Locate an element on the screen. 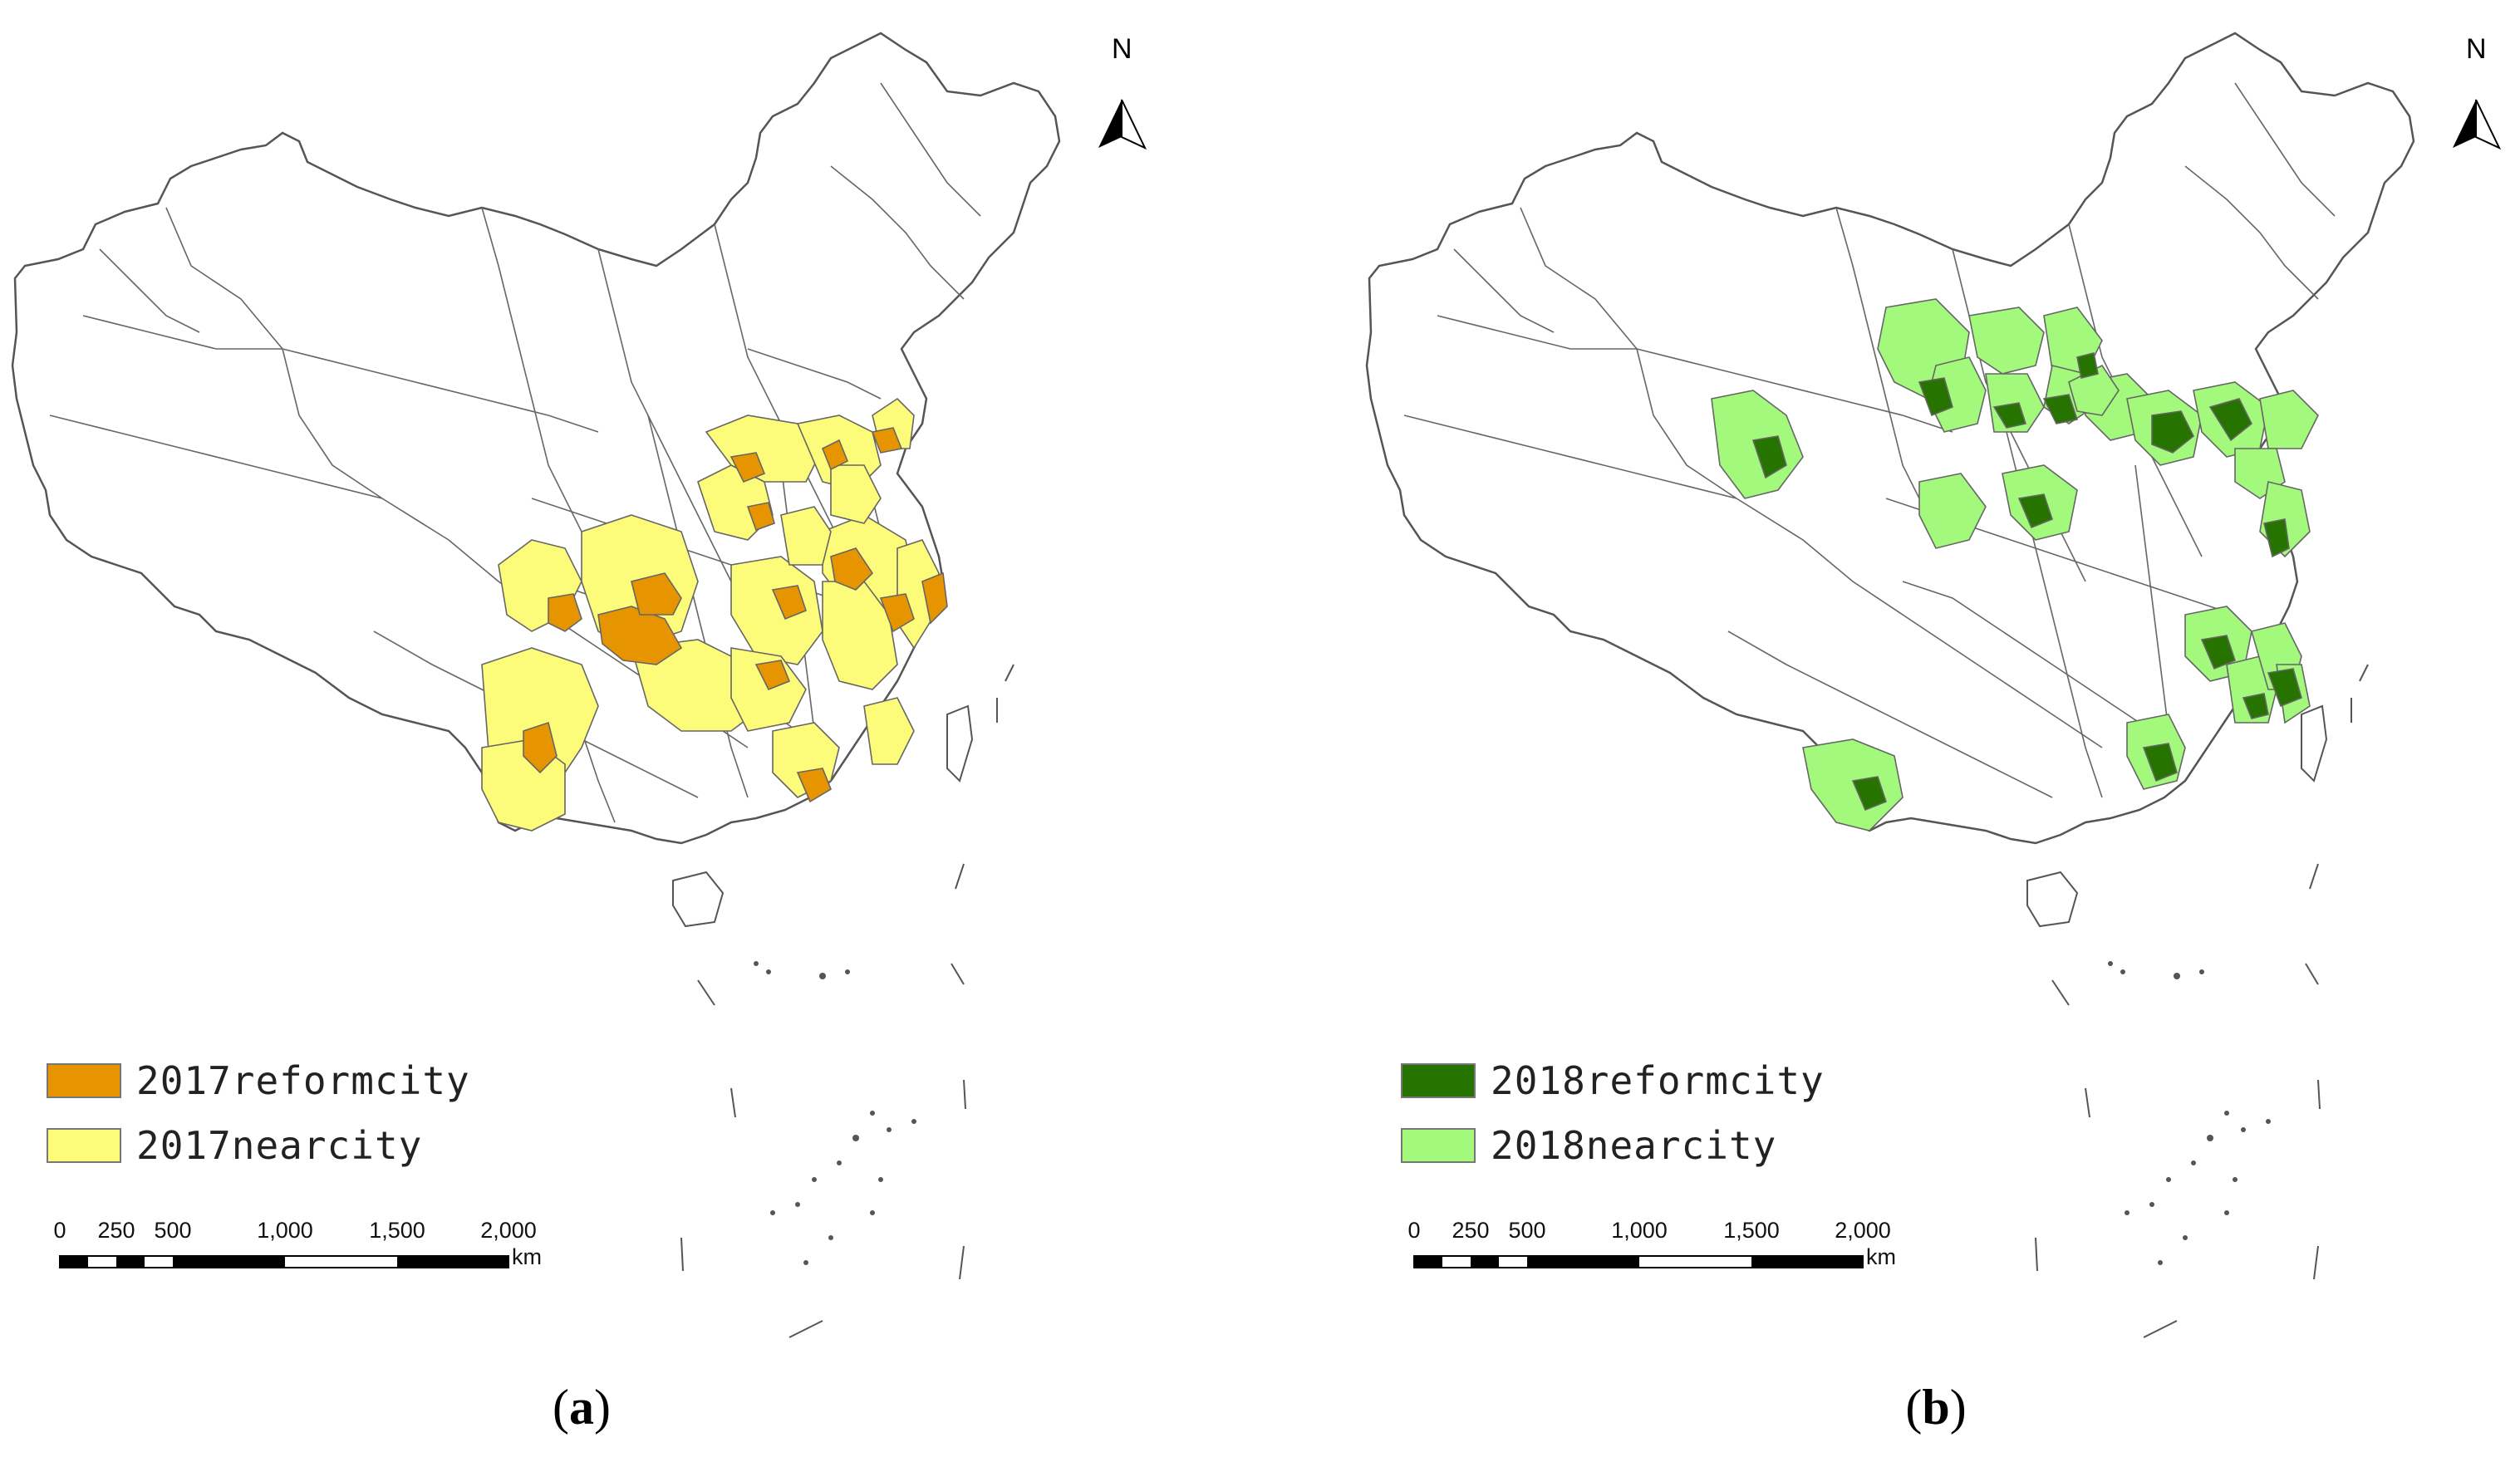  scale-labels-a: 0 250 500 1,000 1,500 2,000 km is located at coordinates (303, 1243).